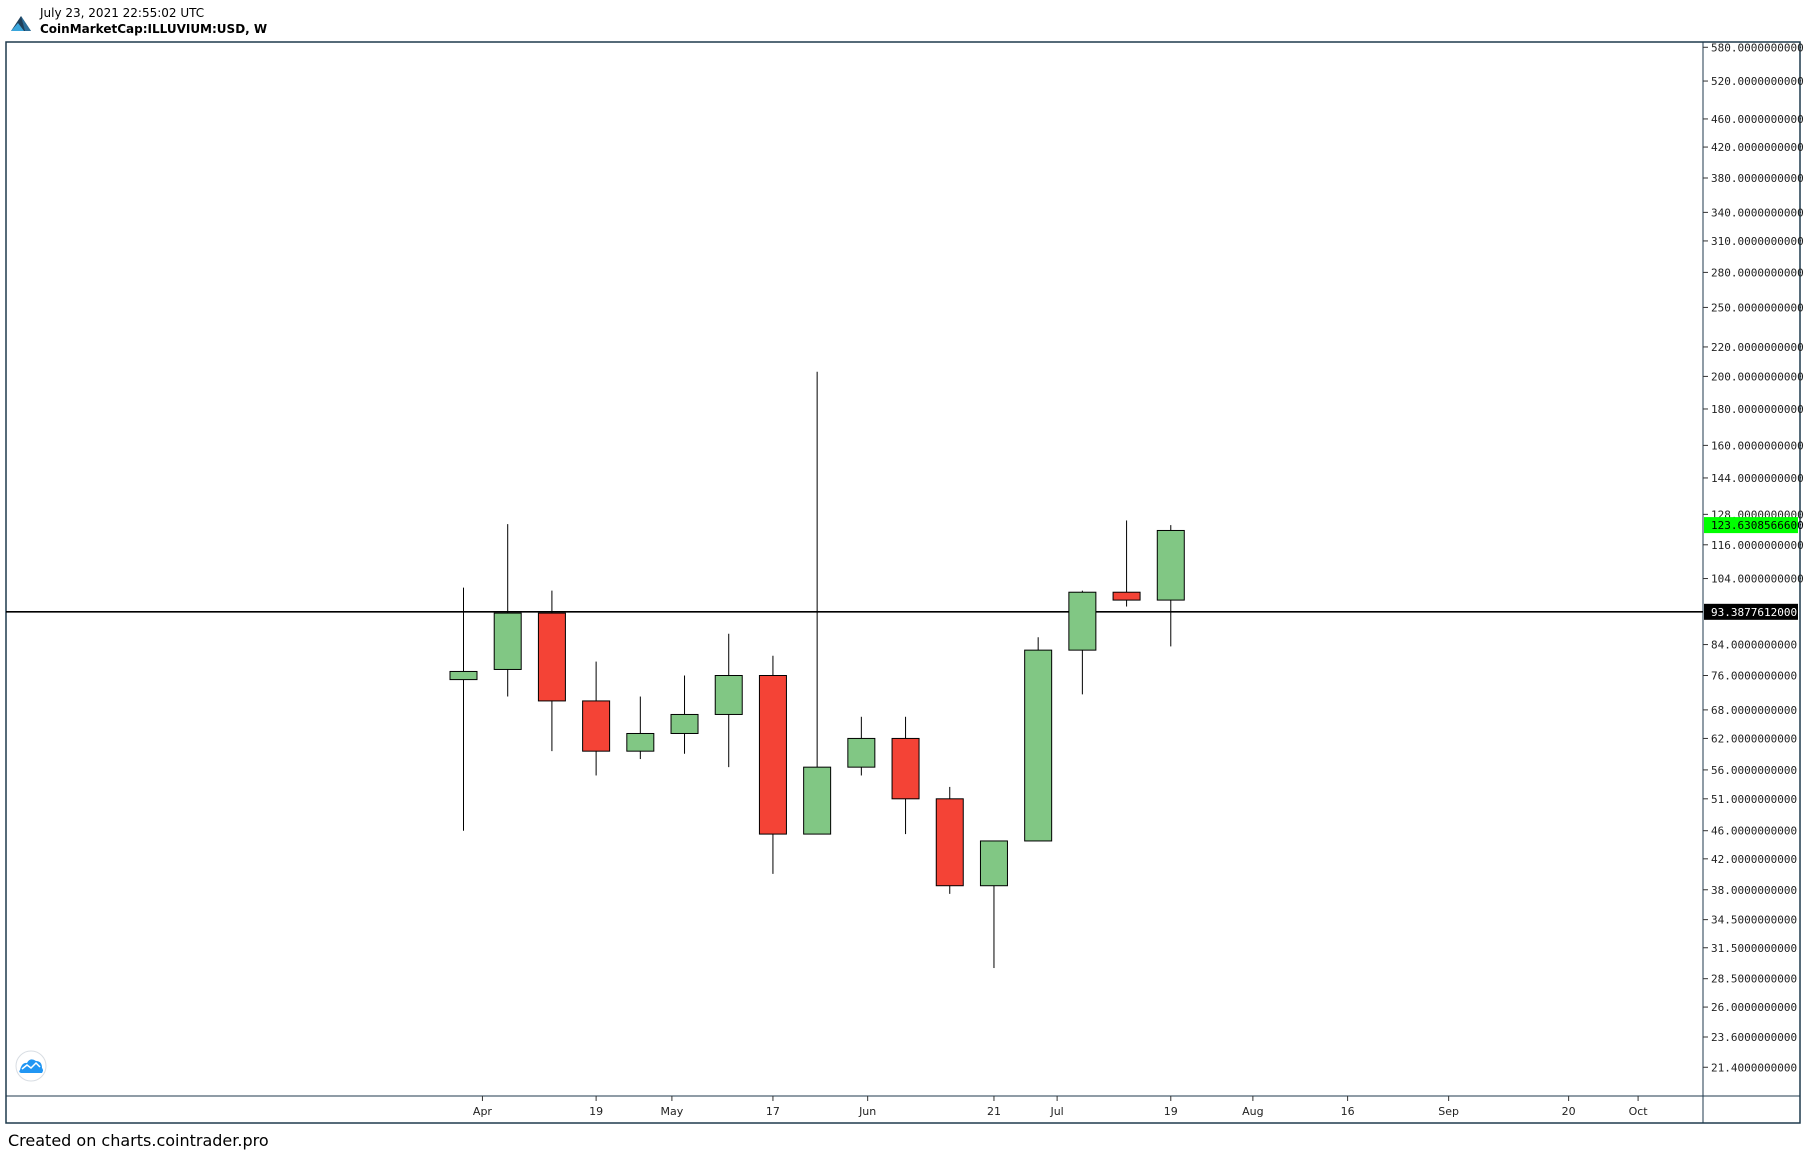 The height and width of the screenshot is (1155, 1806). Describe the element at coordinates (773, 1111) in the screenshot. I see `time-tick-label: 17` at that location.